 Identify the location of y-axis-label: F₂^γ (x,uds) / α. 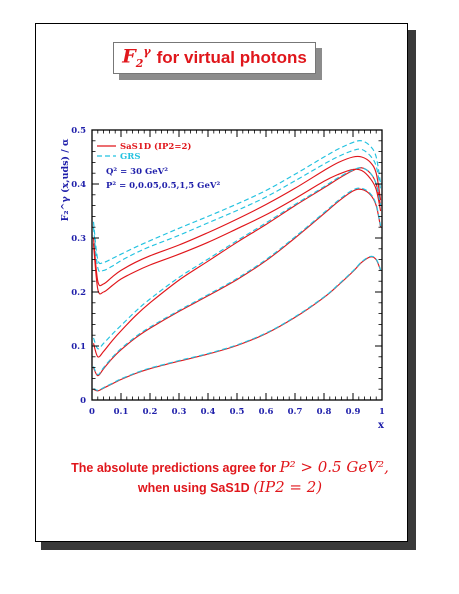
(65, 179).